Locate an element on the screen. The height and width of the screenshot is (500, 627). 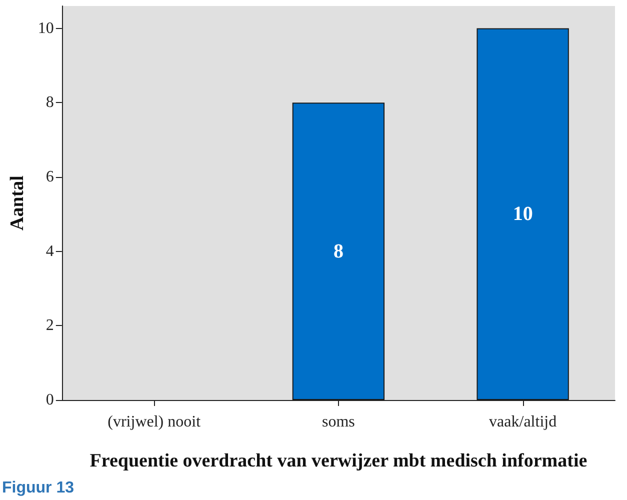
data-label: 8 is located at coordinates (338, 251).